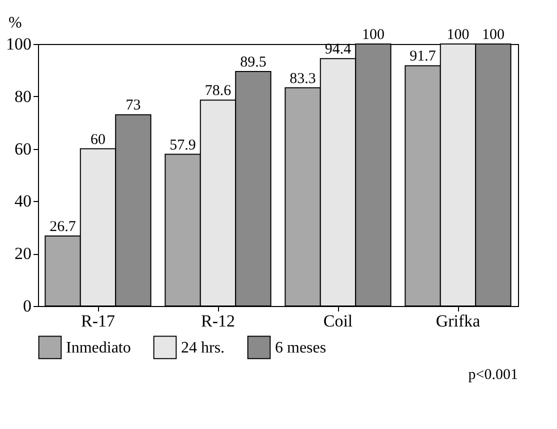 This screenshot has width=557, height=429. Describe the element at coordinates (23, 96) in the screenshot. I see `y-tick-label: 80` at that location.